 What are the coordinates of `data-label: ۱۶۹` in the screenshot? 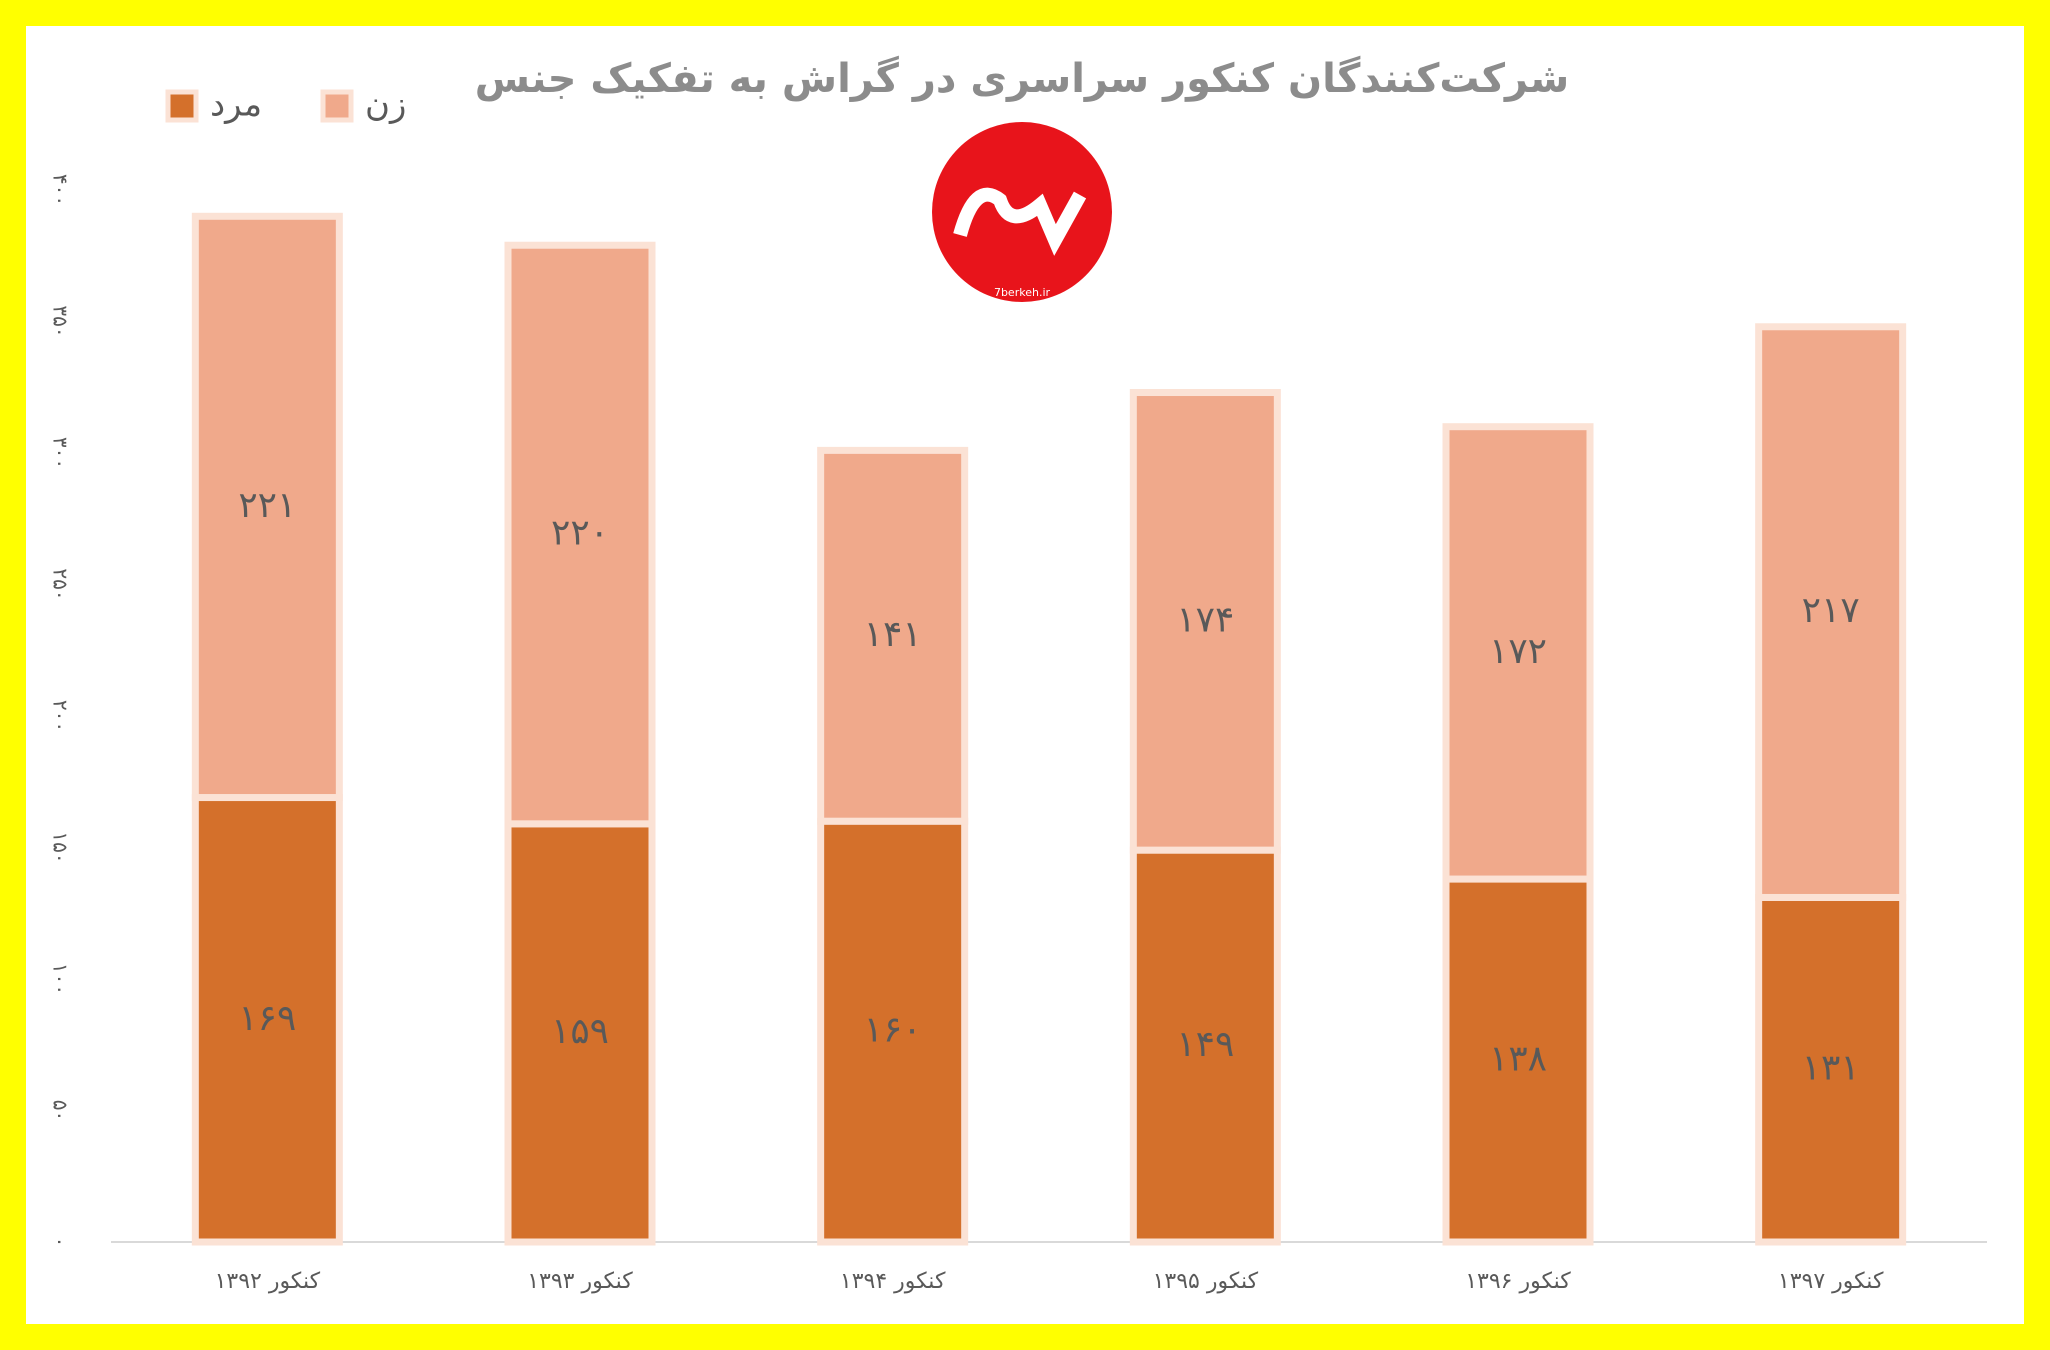 It's located at (267, 1018).